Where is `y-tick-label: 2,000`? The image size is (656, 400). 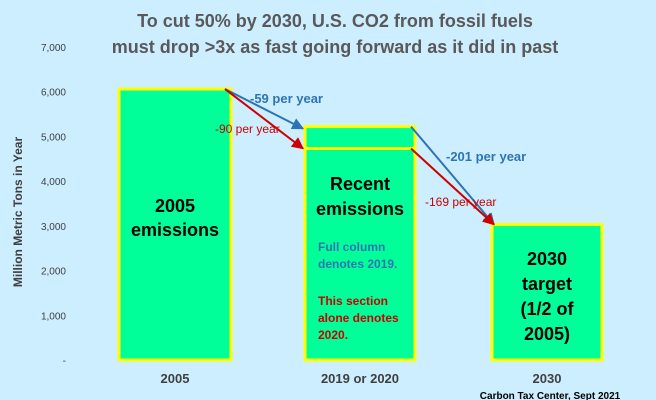 y-tick-label: 2,000 is located at coordinates (53, 272).